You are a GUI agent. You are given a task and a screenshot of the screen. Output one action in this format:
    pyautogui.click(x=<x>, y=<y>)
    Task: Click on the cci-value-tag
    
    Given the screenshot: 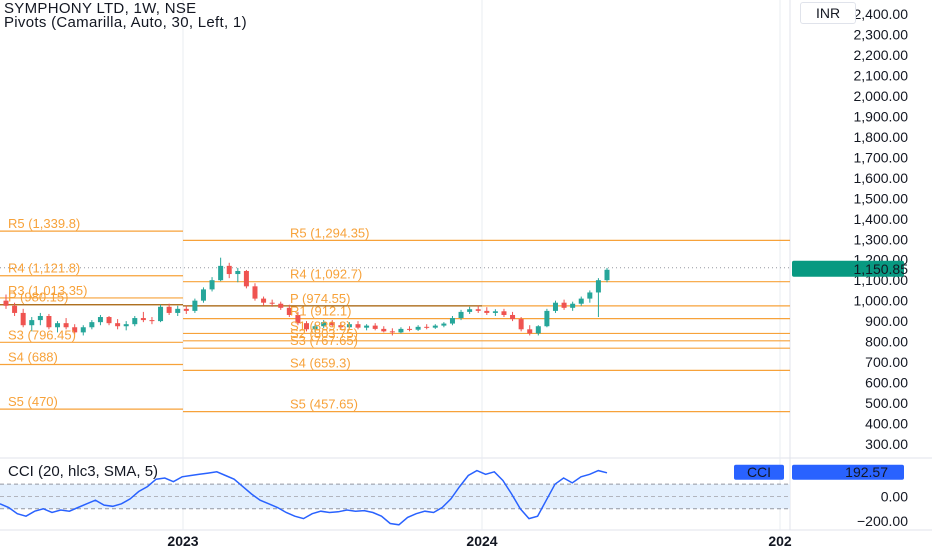 What is the action you would take?
    pyautogui.click(x=848, y=472)
    